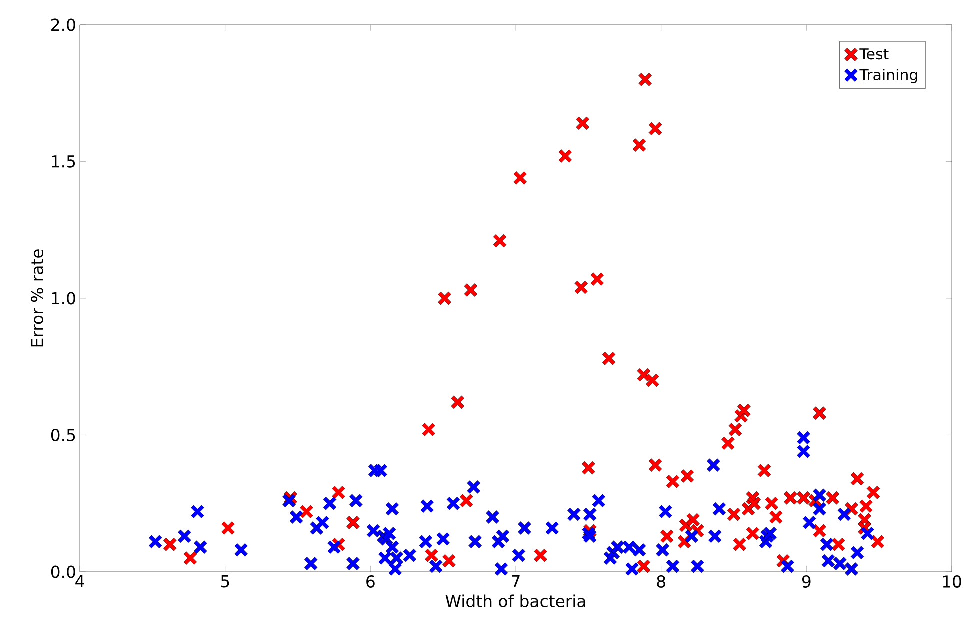  What do you see at coordinates (63, 572) in the screenshot?
I see `y-tick-label: 0.0` at bounding box center [63, 572].